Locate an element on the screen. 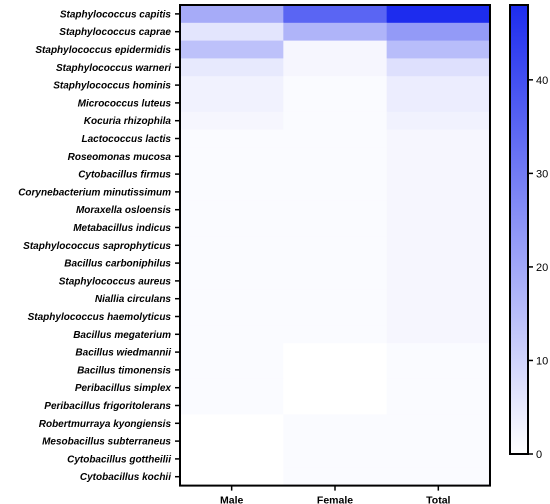 The width and height of the screenshot is (550, 504). cell-cytobacillus-gottheilii-male is located at coordinates (232, 459).